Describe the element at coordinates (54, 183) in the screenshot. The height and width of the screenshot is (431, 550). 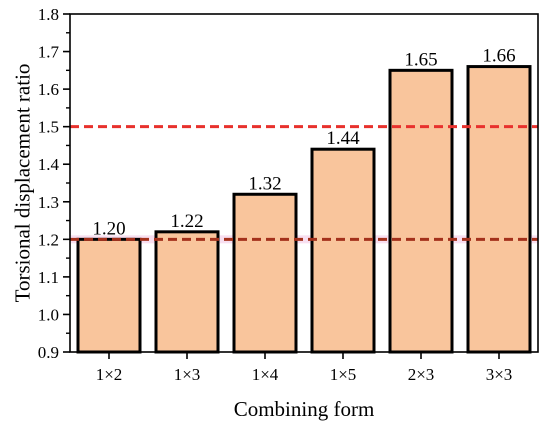
I see `y-axis: 0.9 1.0 1.1 1.2 1.3 1.4 1.5 1.6 1.7 1.8` at that location.